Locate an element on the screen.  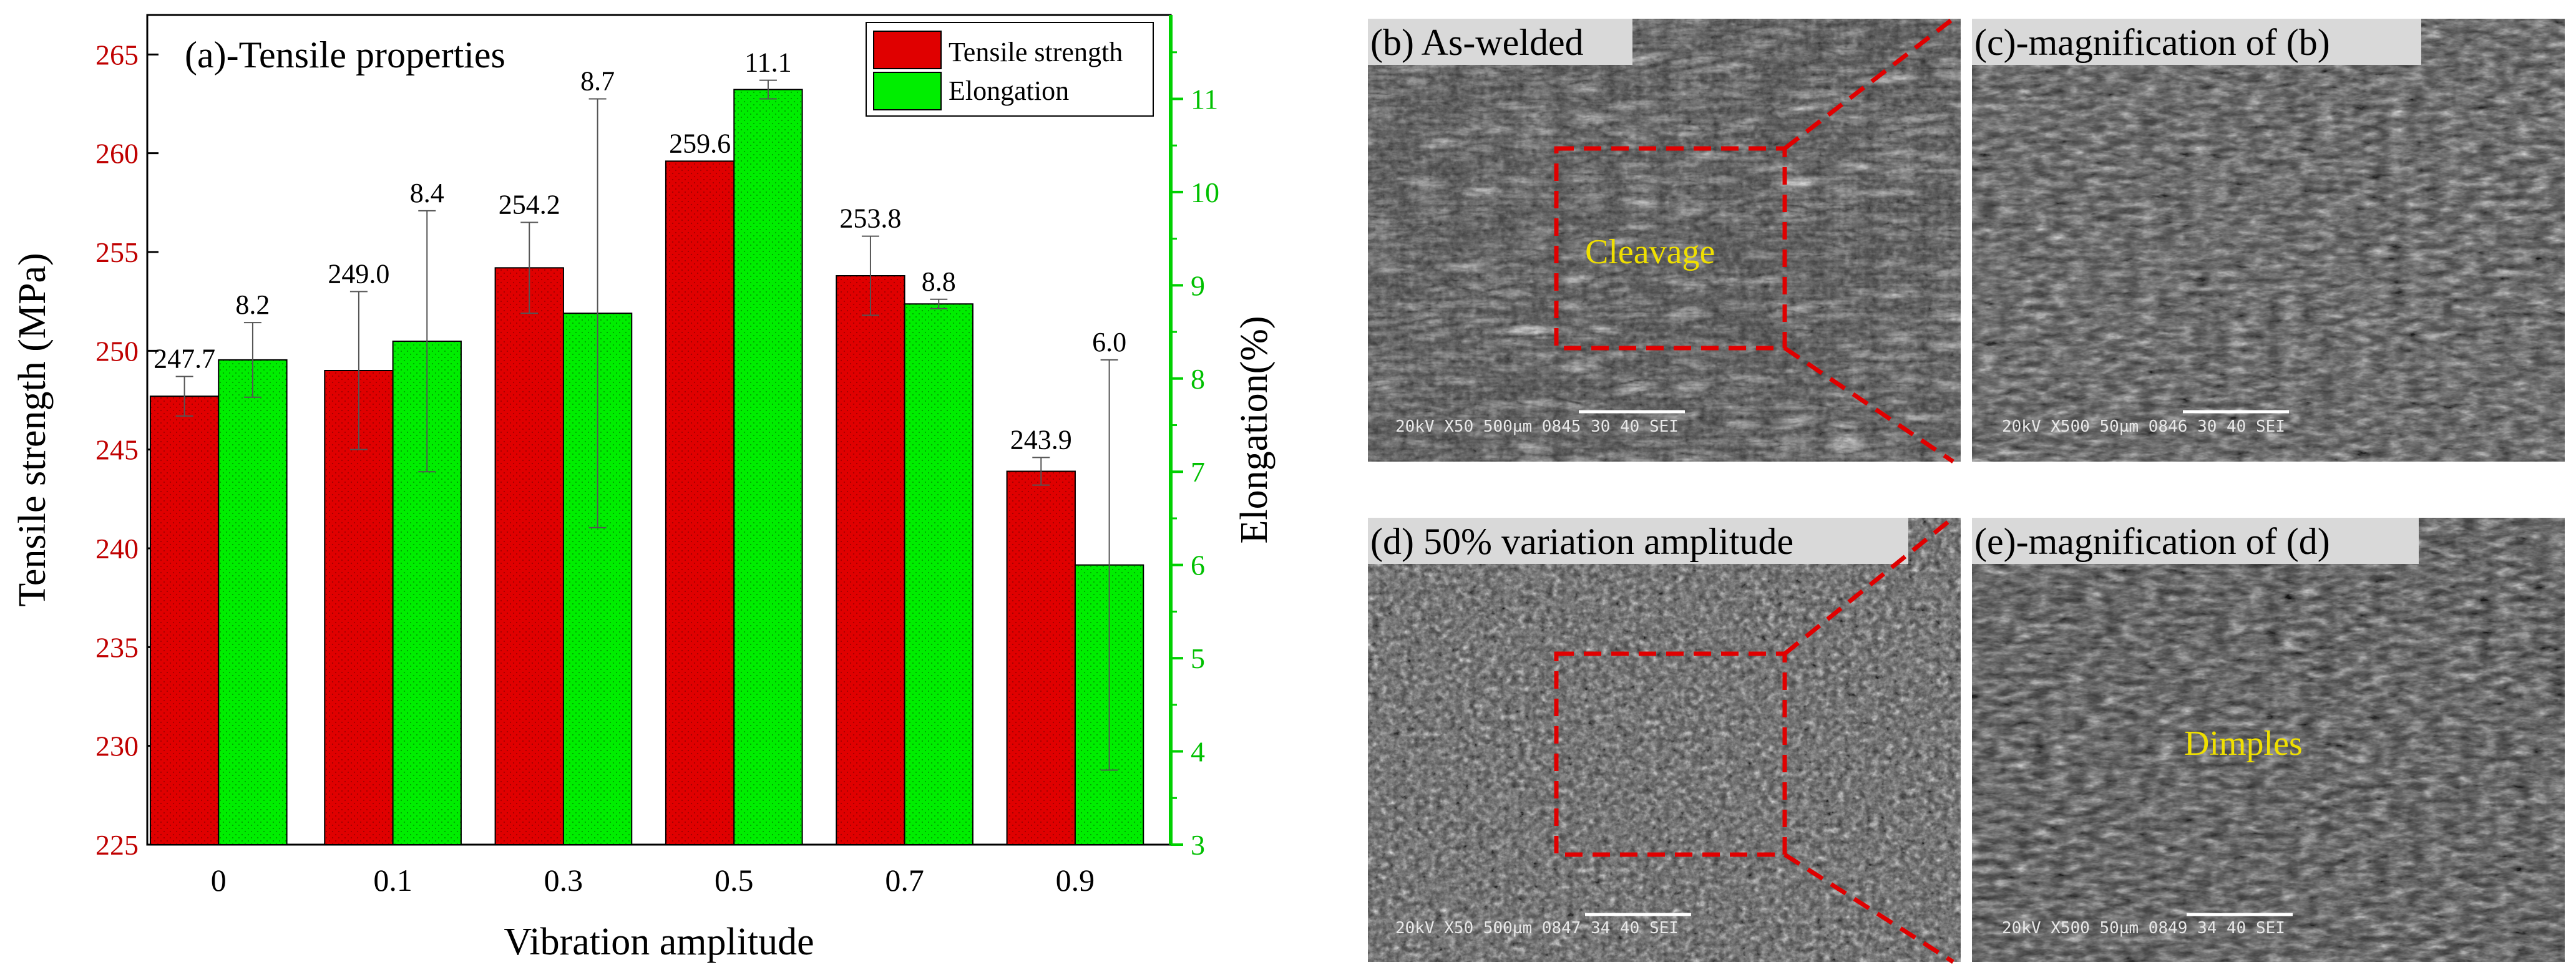
y-axis-right: 3 4 5 6 7 8 9 10 11 is located at coordinates (1194, 438).